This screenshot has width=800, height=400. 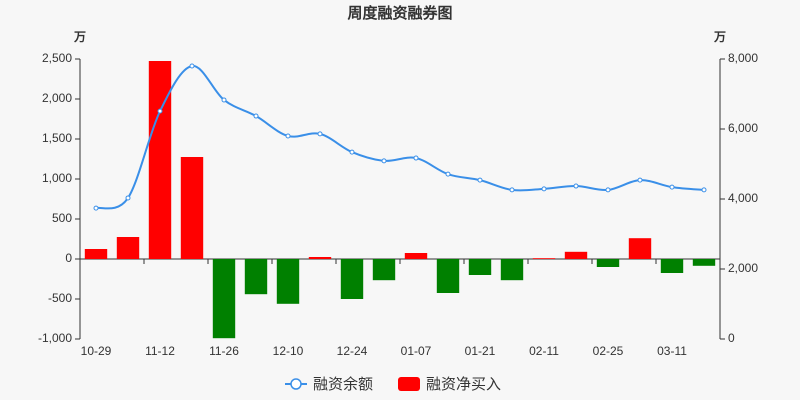 What do you see at coordinates (57, 138) in the screenshot?
I see `y-tick-label: 1,500` at bounding box center [57, 138].